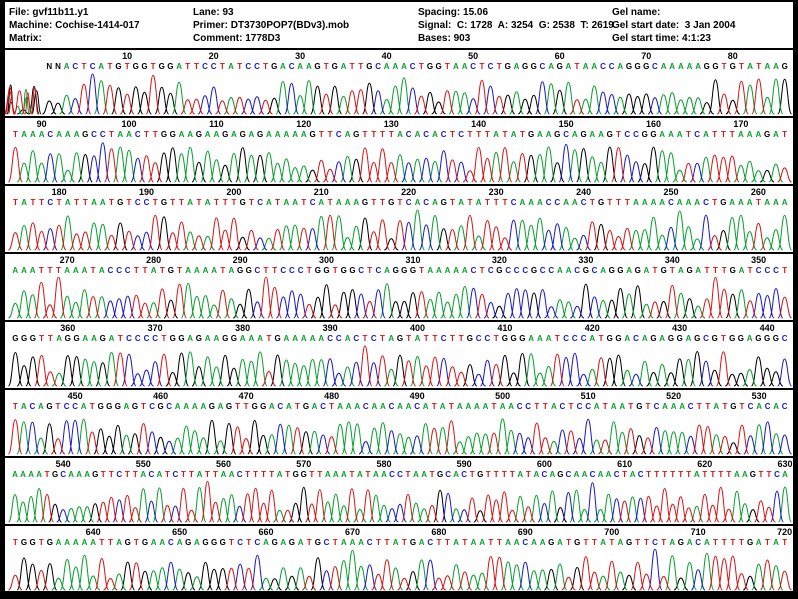 The width and height of the screenshot is (798, 599). Describe the element at coordinates (439, 532) in the screenshot. I see `position-label: 680` at that location.